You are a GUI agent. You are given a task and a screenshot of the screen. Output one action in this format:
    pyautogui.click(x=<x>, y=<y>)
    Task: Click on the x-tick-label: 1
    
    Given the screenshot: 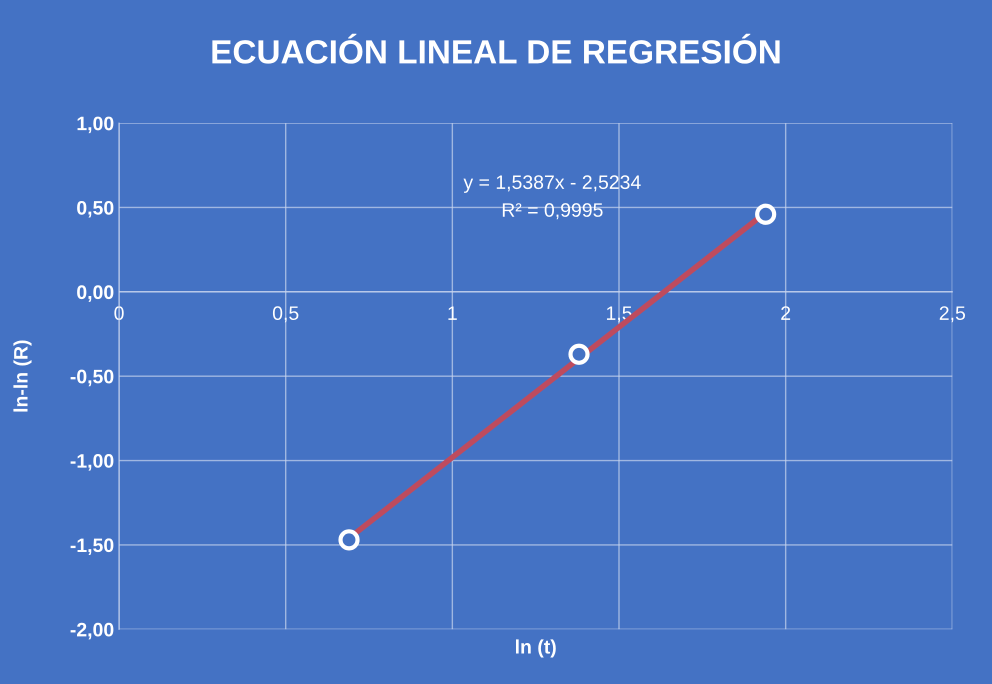 What is the action you would take?
    pyautogui.click(x=452, y=313)
    